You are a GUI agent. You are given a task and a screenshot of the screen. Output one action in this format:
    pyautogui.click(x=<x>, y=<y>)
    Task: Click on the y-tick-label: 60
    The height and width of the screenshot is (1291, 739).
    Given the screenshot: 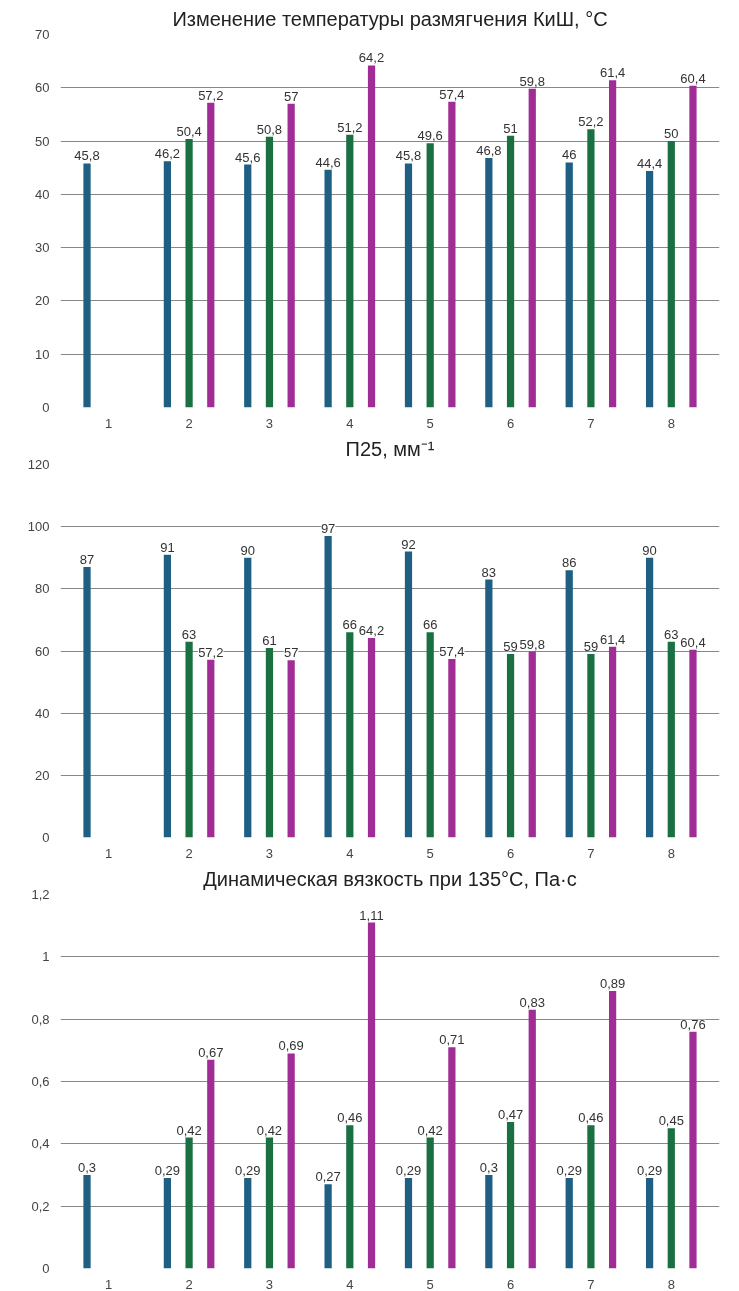 What is the action you would take?
    pyautogui.click(x=42, y=88)
    